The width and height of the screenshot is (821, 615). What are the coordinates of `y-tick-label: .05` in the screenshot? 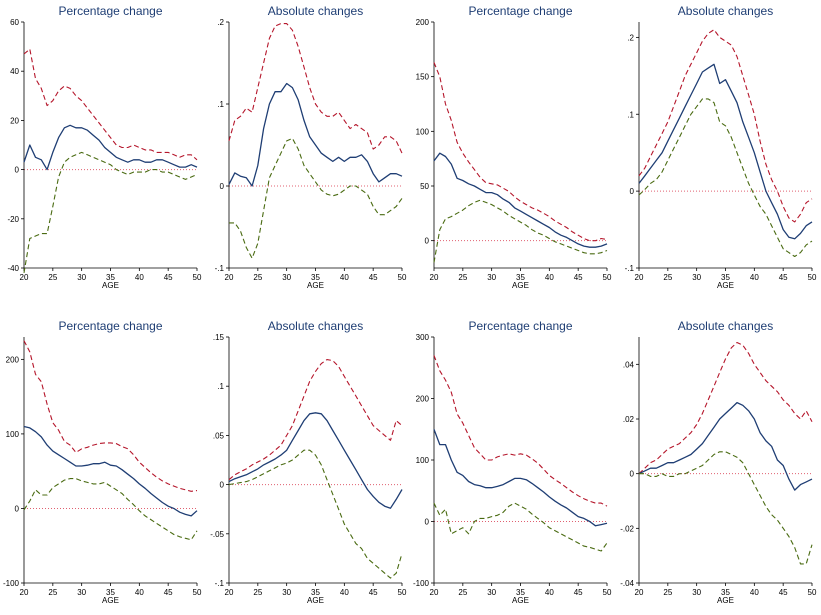 It's located at (219, 435).